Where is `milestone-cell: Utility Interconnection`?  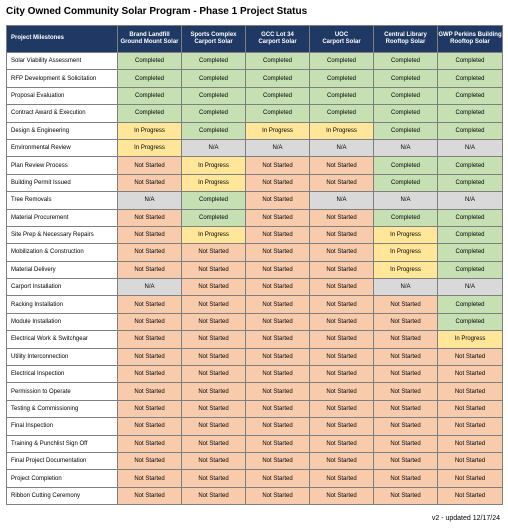 milestone-cell: Utility Interconnection is located at coordinates (62, 357).